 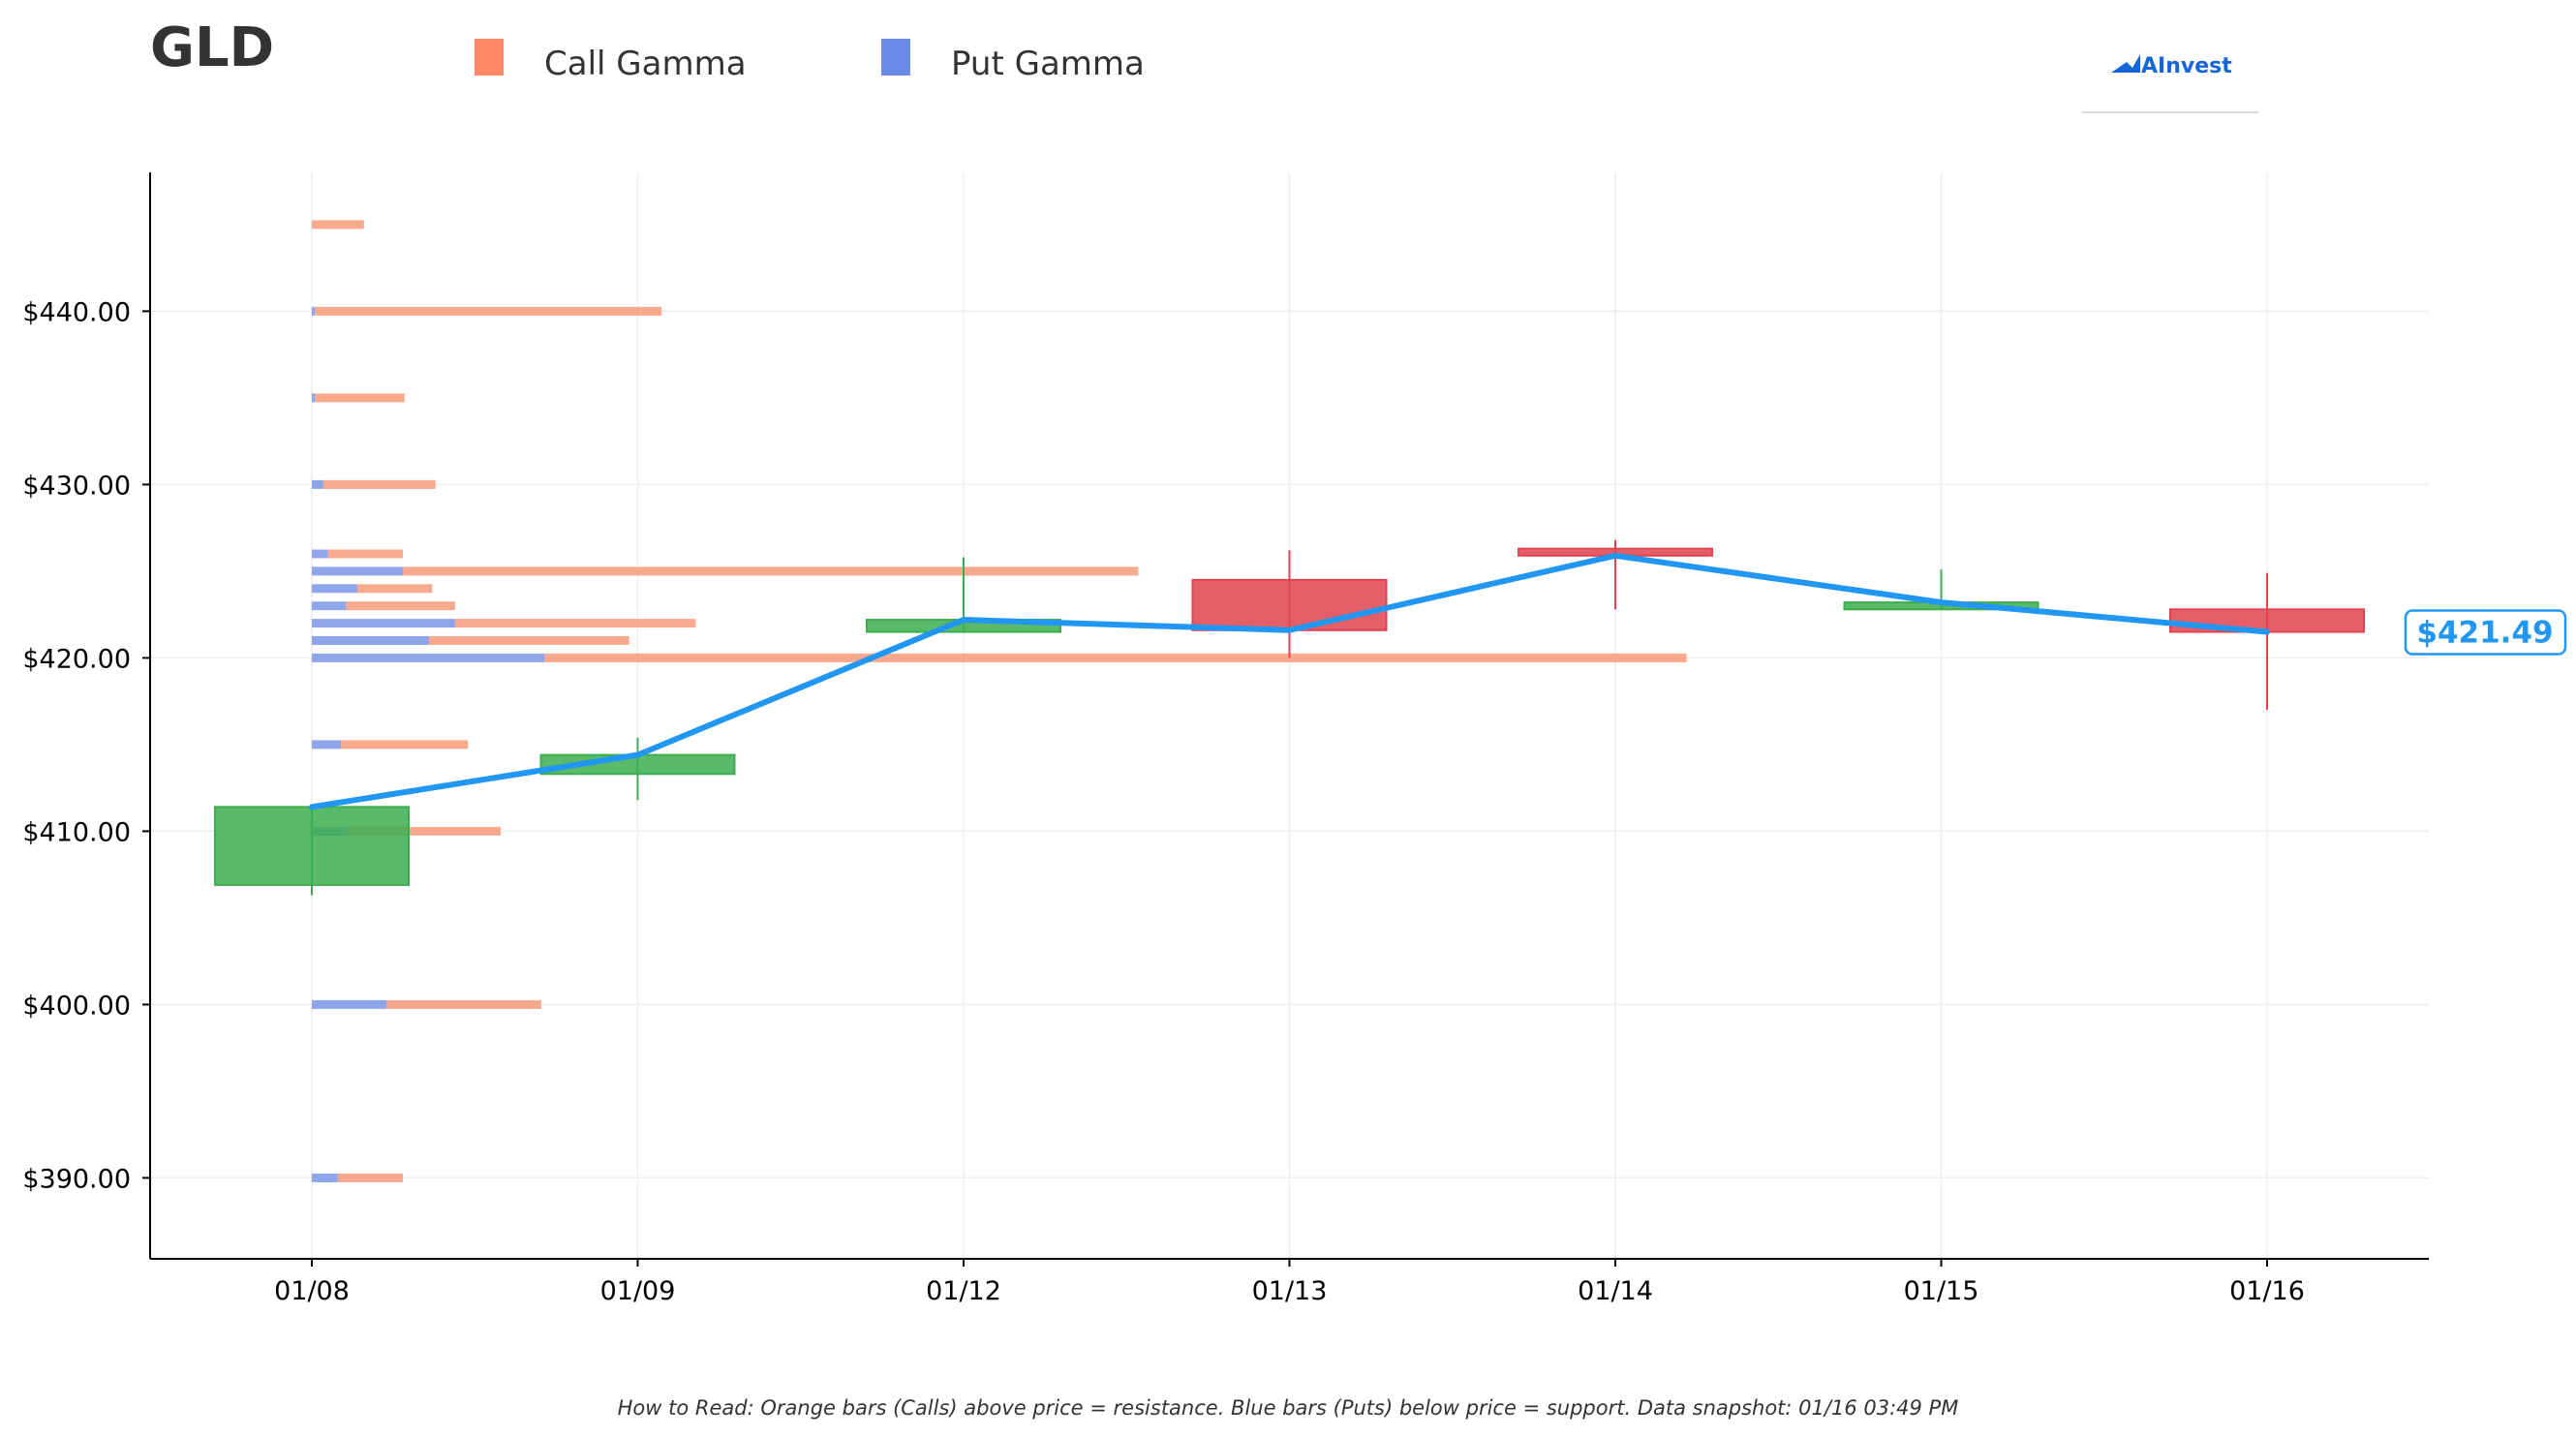 I want to click on brand-name: AInvest, so click(x=2186, y=66).